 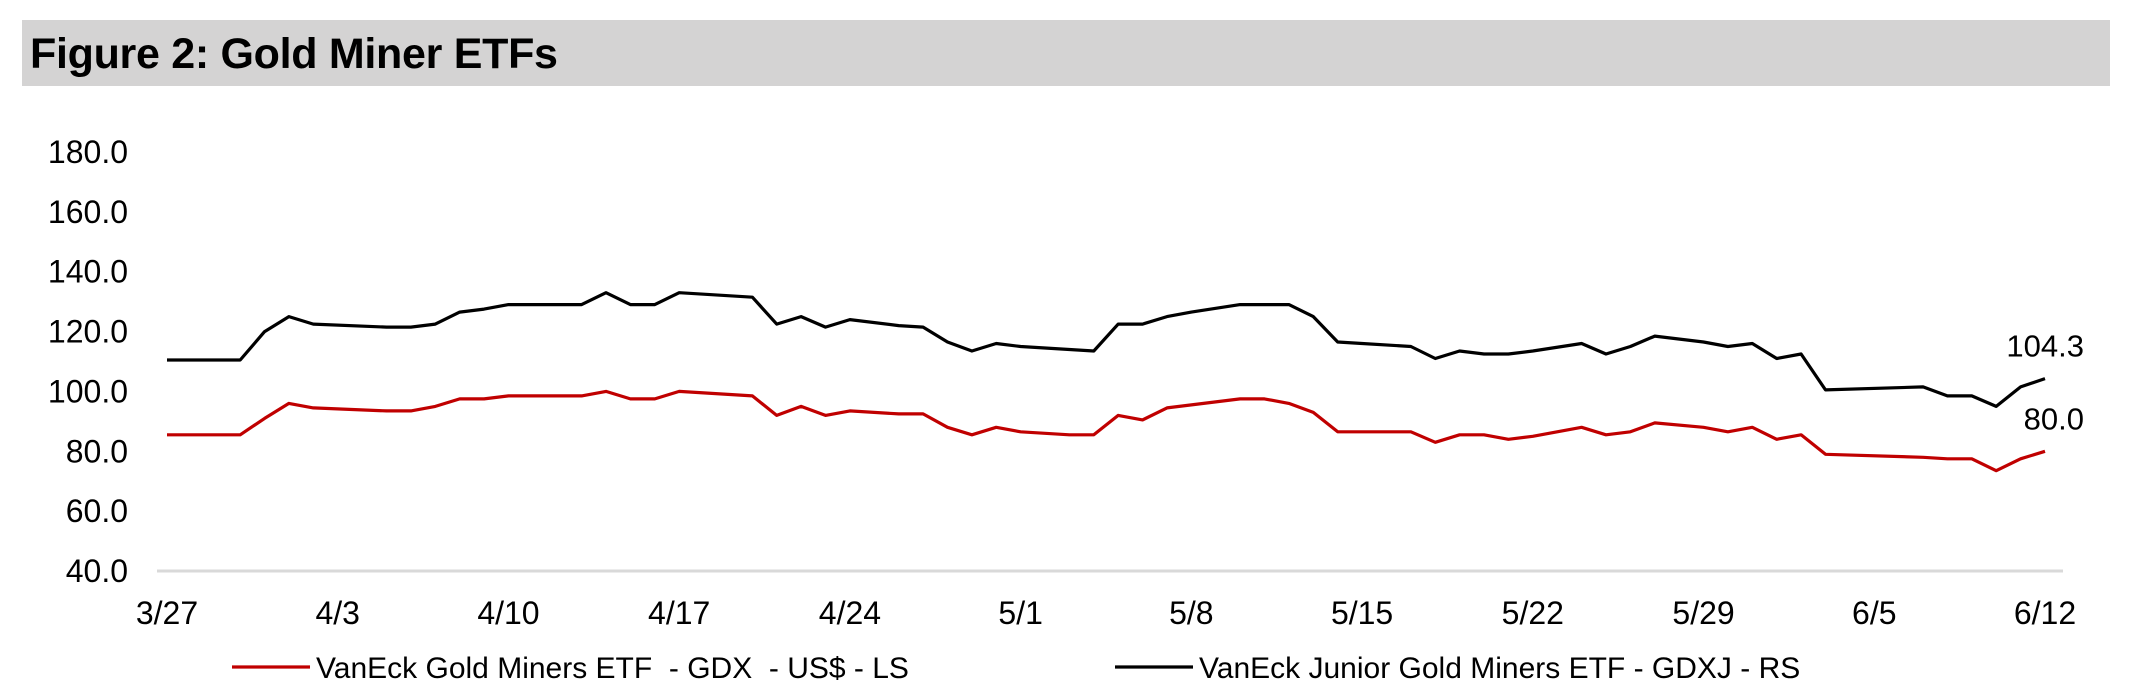 I want to click on x-tick-label: 4/24, so click(x=850, y=613).